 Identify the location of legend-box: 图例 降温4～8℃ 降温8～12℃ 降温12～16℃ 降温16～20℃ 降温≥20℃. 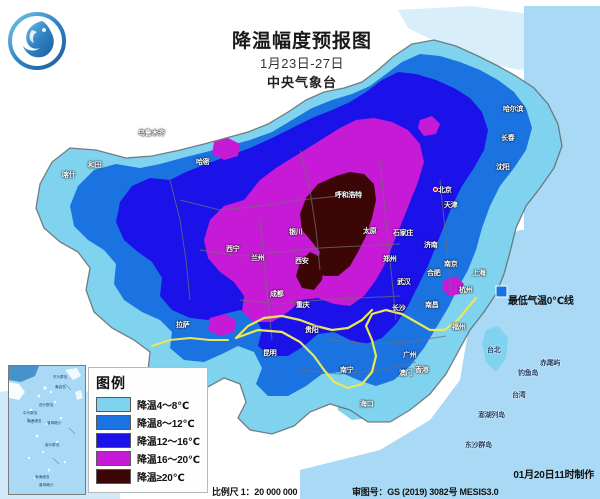
(148, 430).